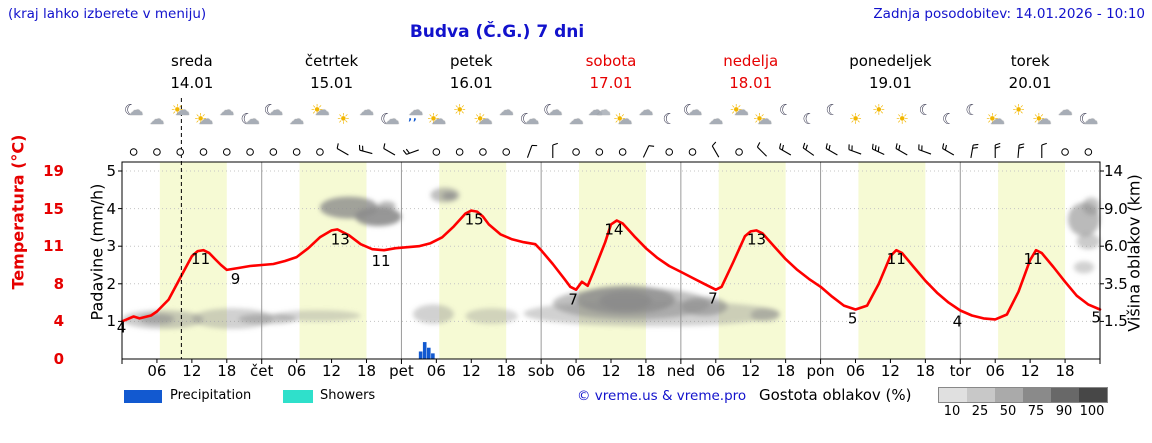 This screenshot has width=1152, height=443. Describe the element at coordinates (58, 359) in the screenshot. I see `temperature-tick-label: 0` at that location.